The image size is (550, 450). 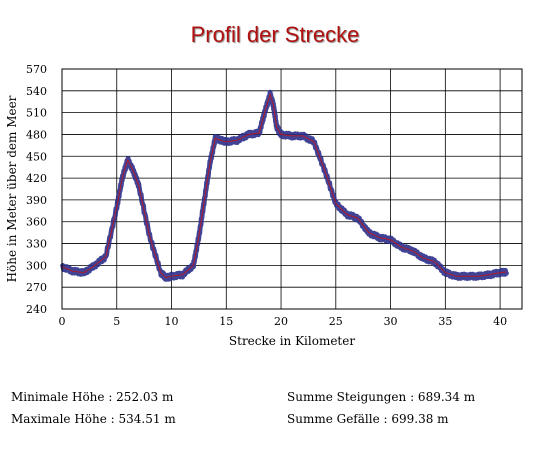 I want to click on min-height-stat: Minimale Höhe : 252.03 m, so click(x=92, y=397).